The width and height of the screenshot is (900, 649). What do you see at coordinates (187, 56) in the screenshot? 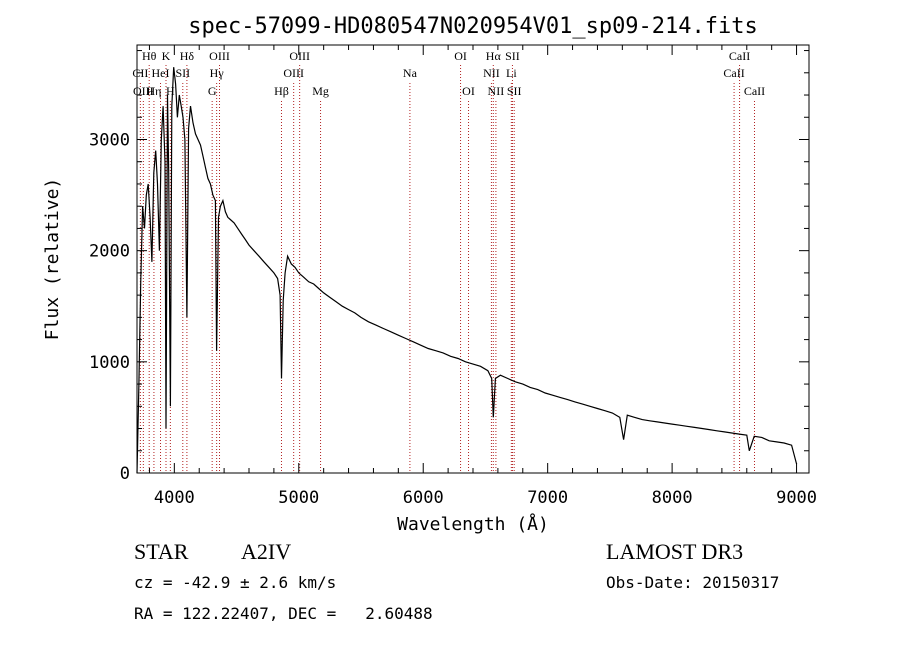
I see `line-label: Hδ` at bounding box center [187, 56].